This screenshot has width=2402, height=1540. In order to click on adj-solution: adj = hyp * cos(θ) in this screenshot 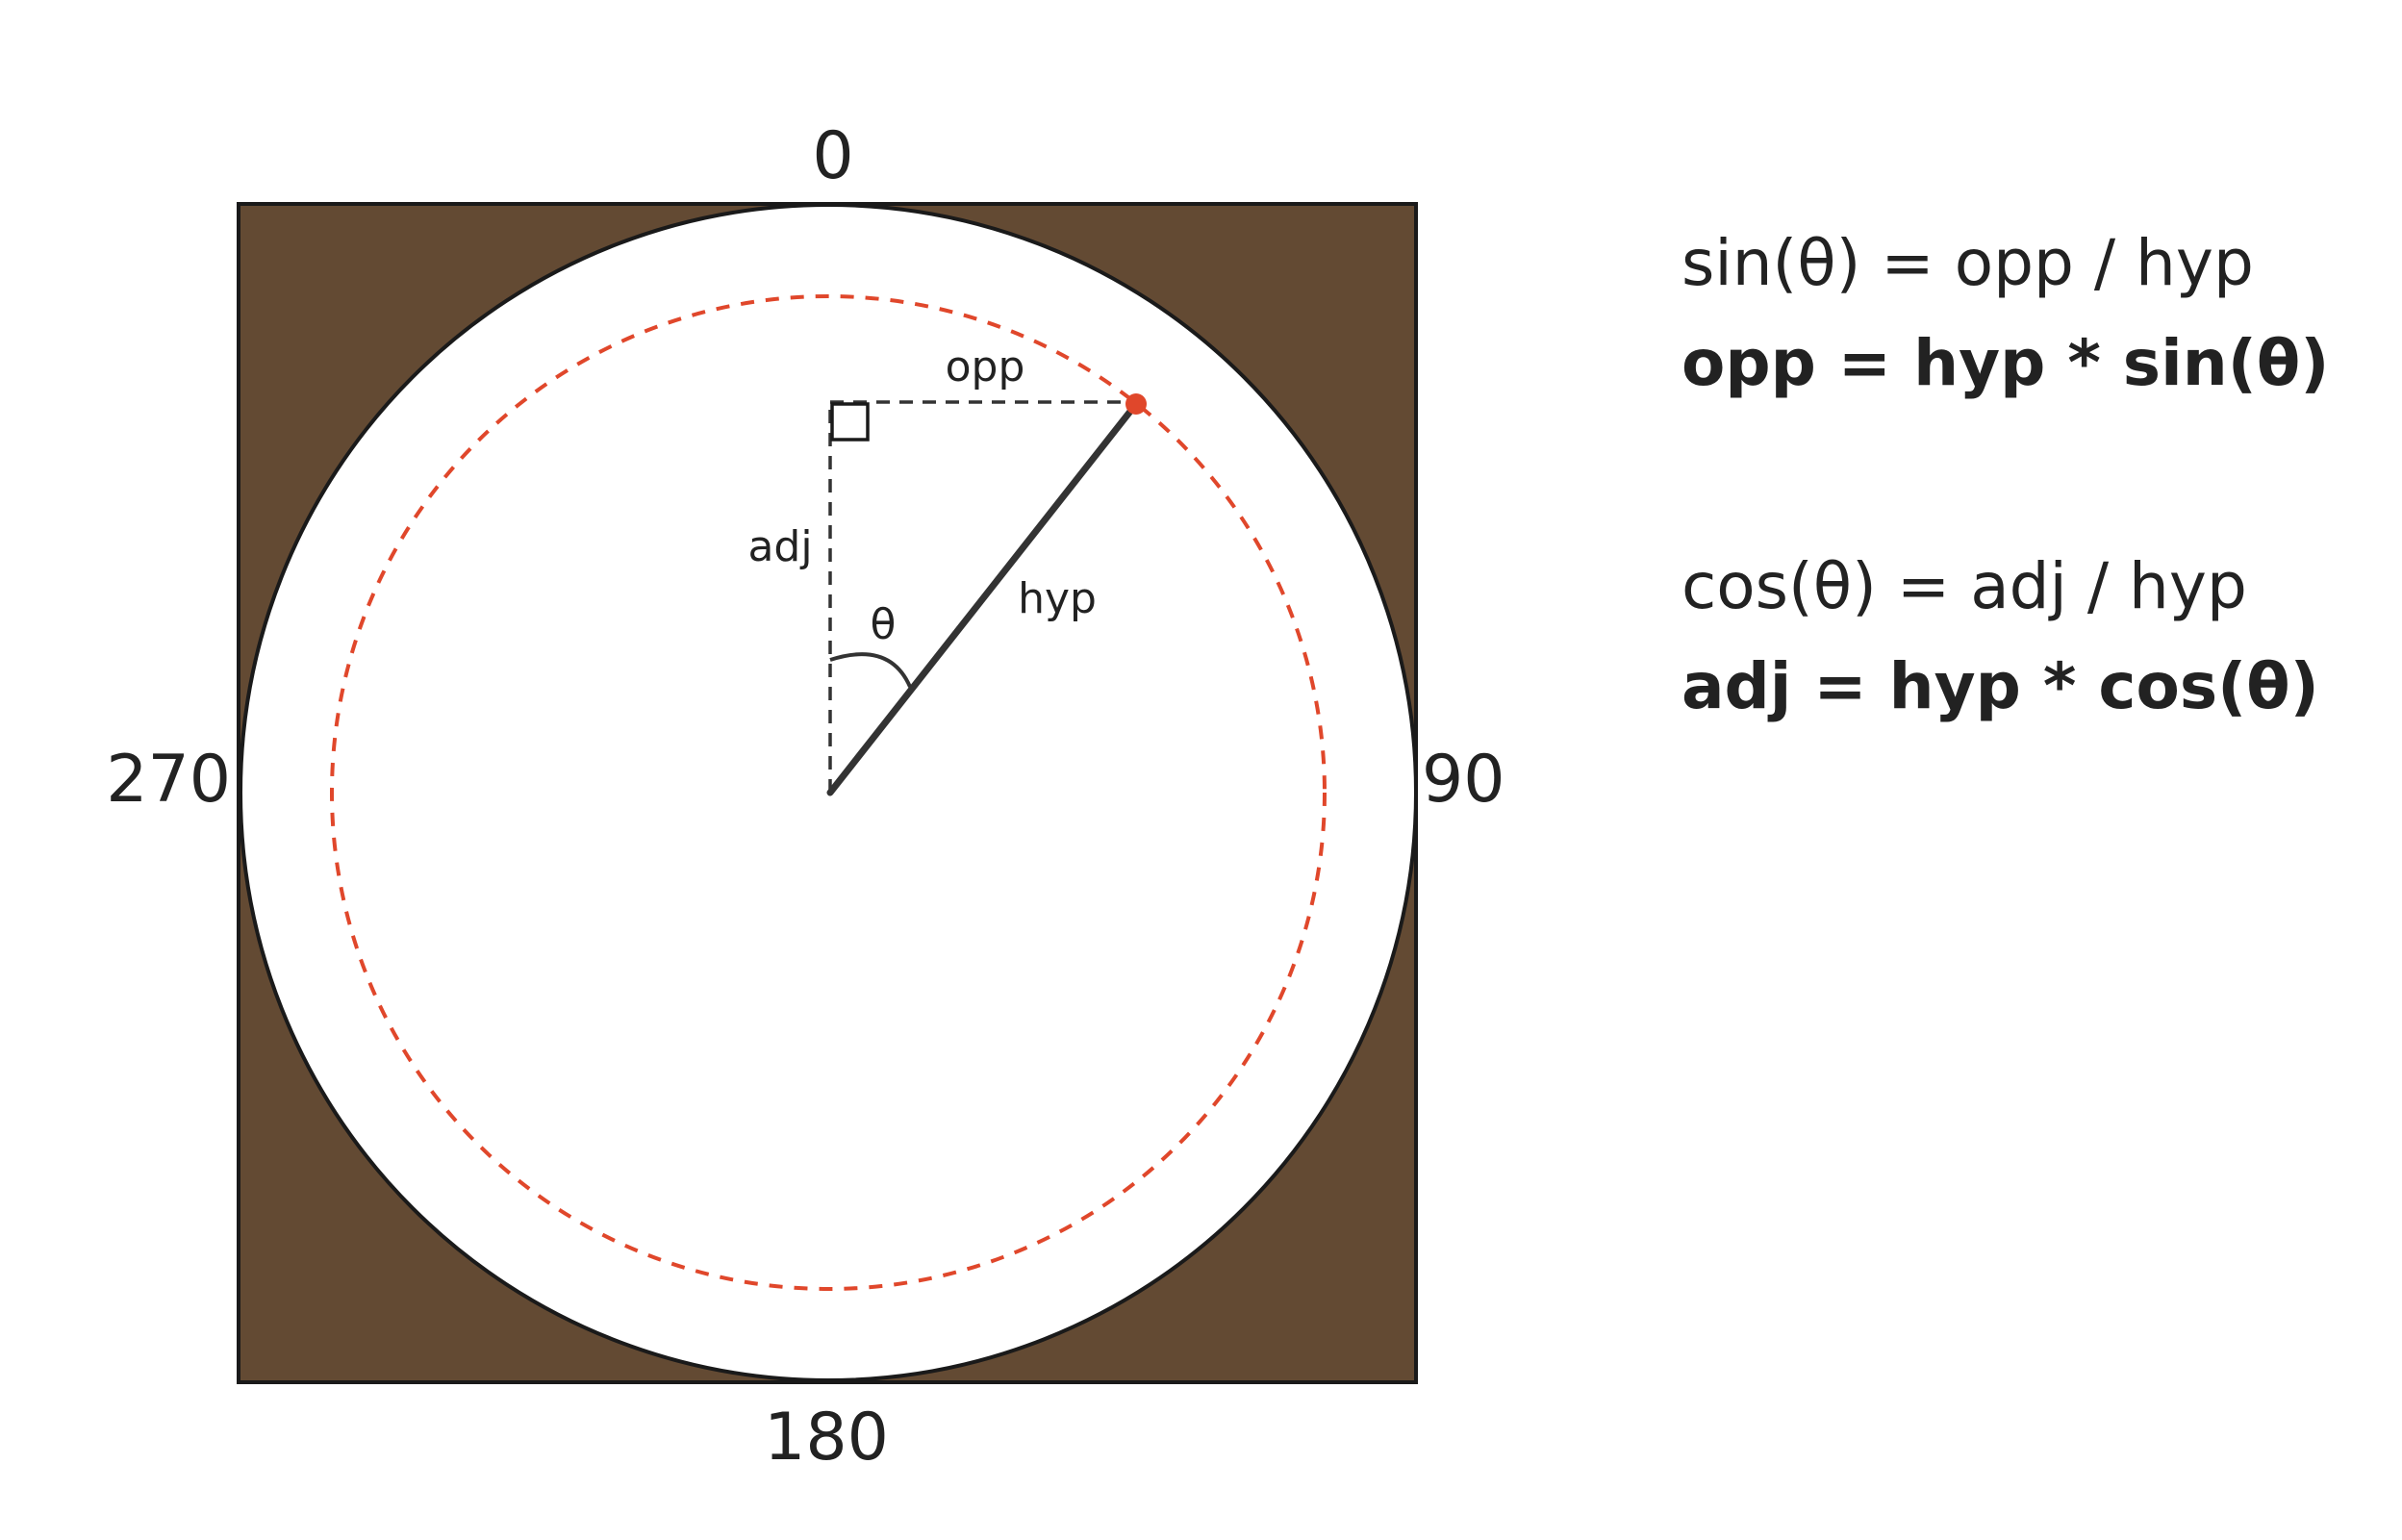, I will do `click(2000, 686)`.